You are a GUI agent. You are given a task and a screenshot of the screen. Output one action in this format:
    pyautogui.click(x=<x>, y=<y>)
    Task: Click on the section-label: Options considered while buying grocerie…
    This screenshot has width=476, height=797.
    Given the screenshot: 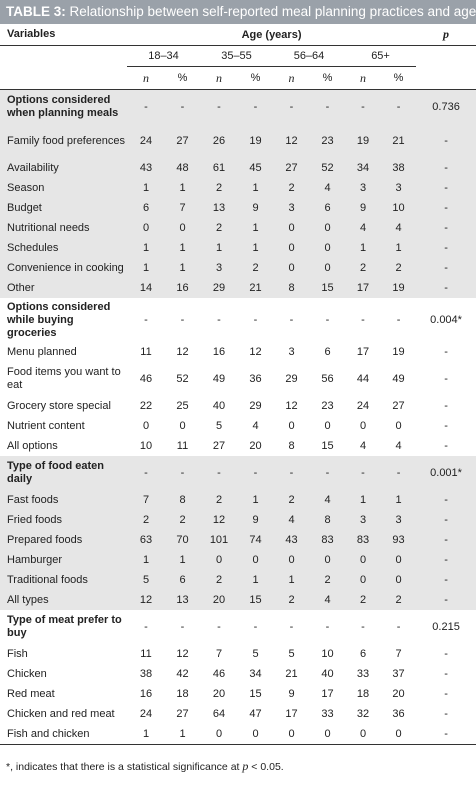 What is the action you would take?
    pyautogui.click(x=59, y=319)
    